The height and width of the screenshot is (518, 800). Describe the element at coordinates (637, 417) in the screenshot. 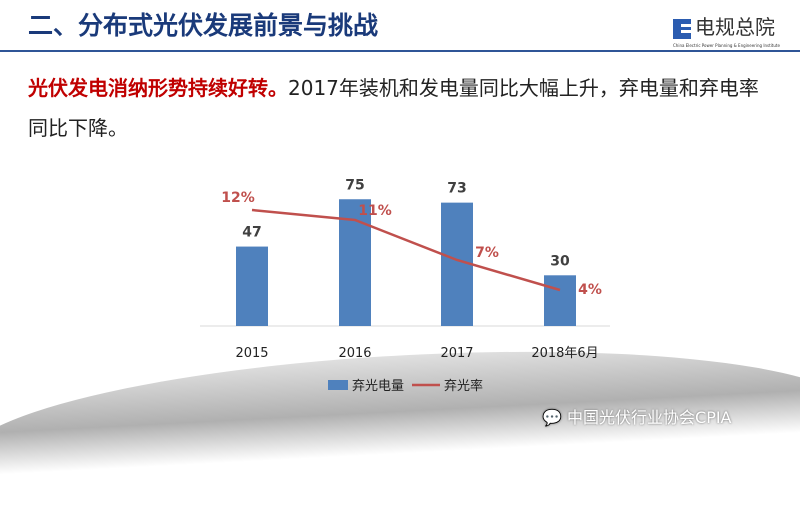

I see `watermark: 💬 中国光伏行业协会CPIA` at that location.